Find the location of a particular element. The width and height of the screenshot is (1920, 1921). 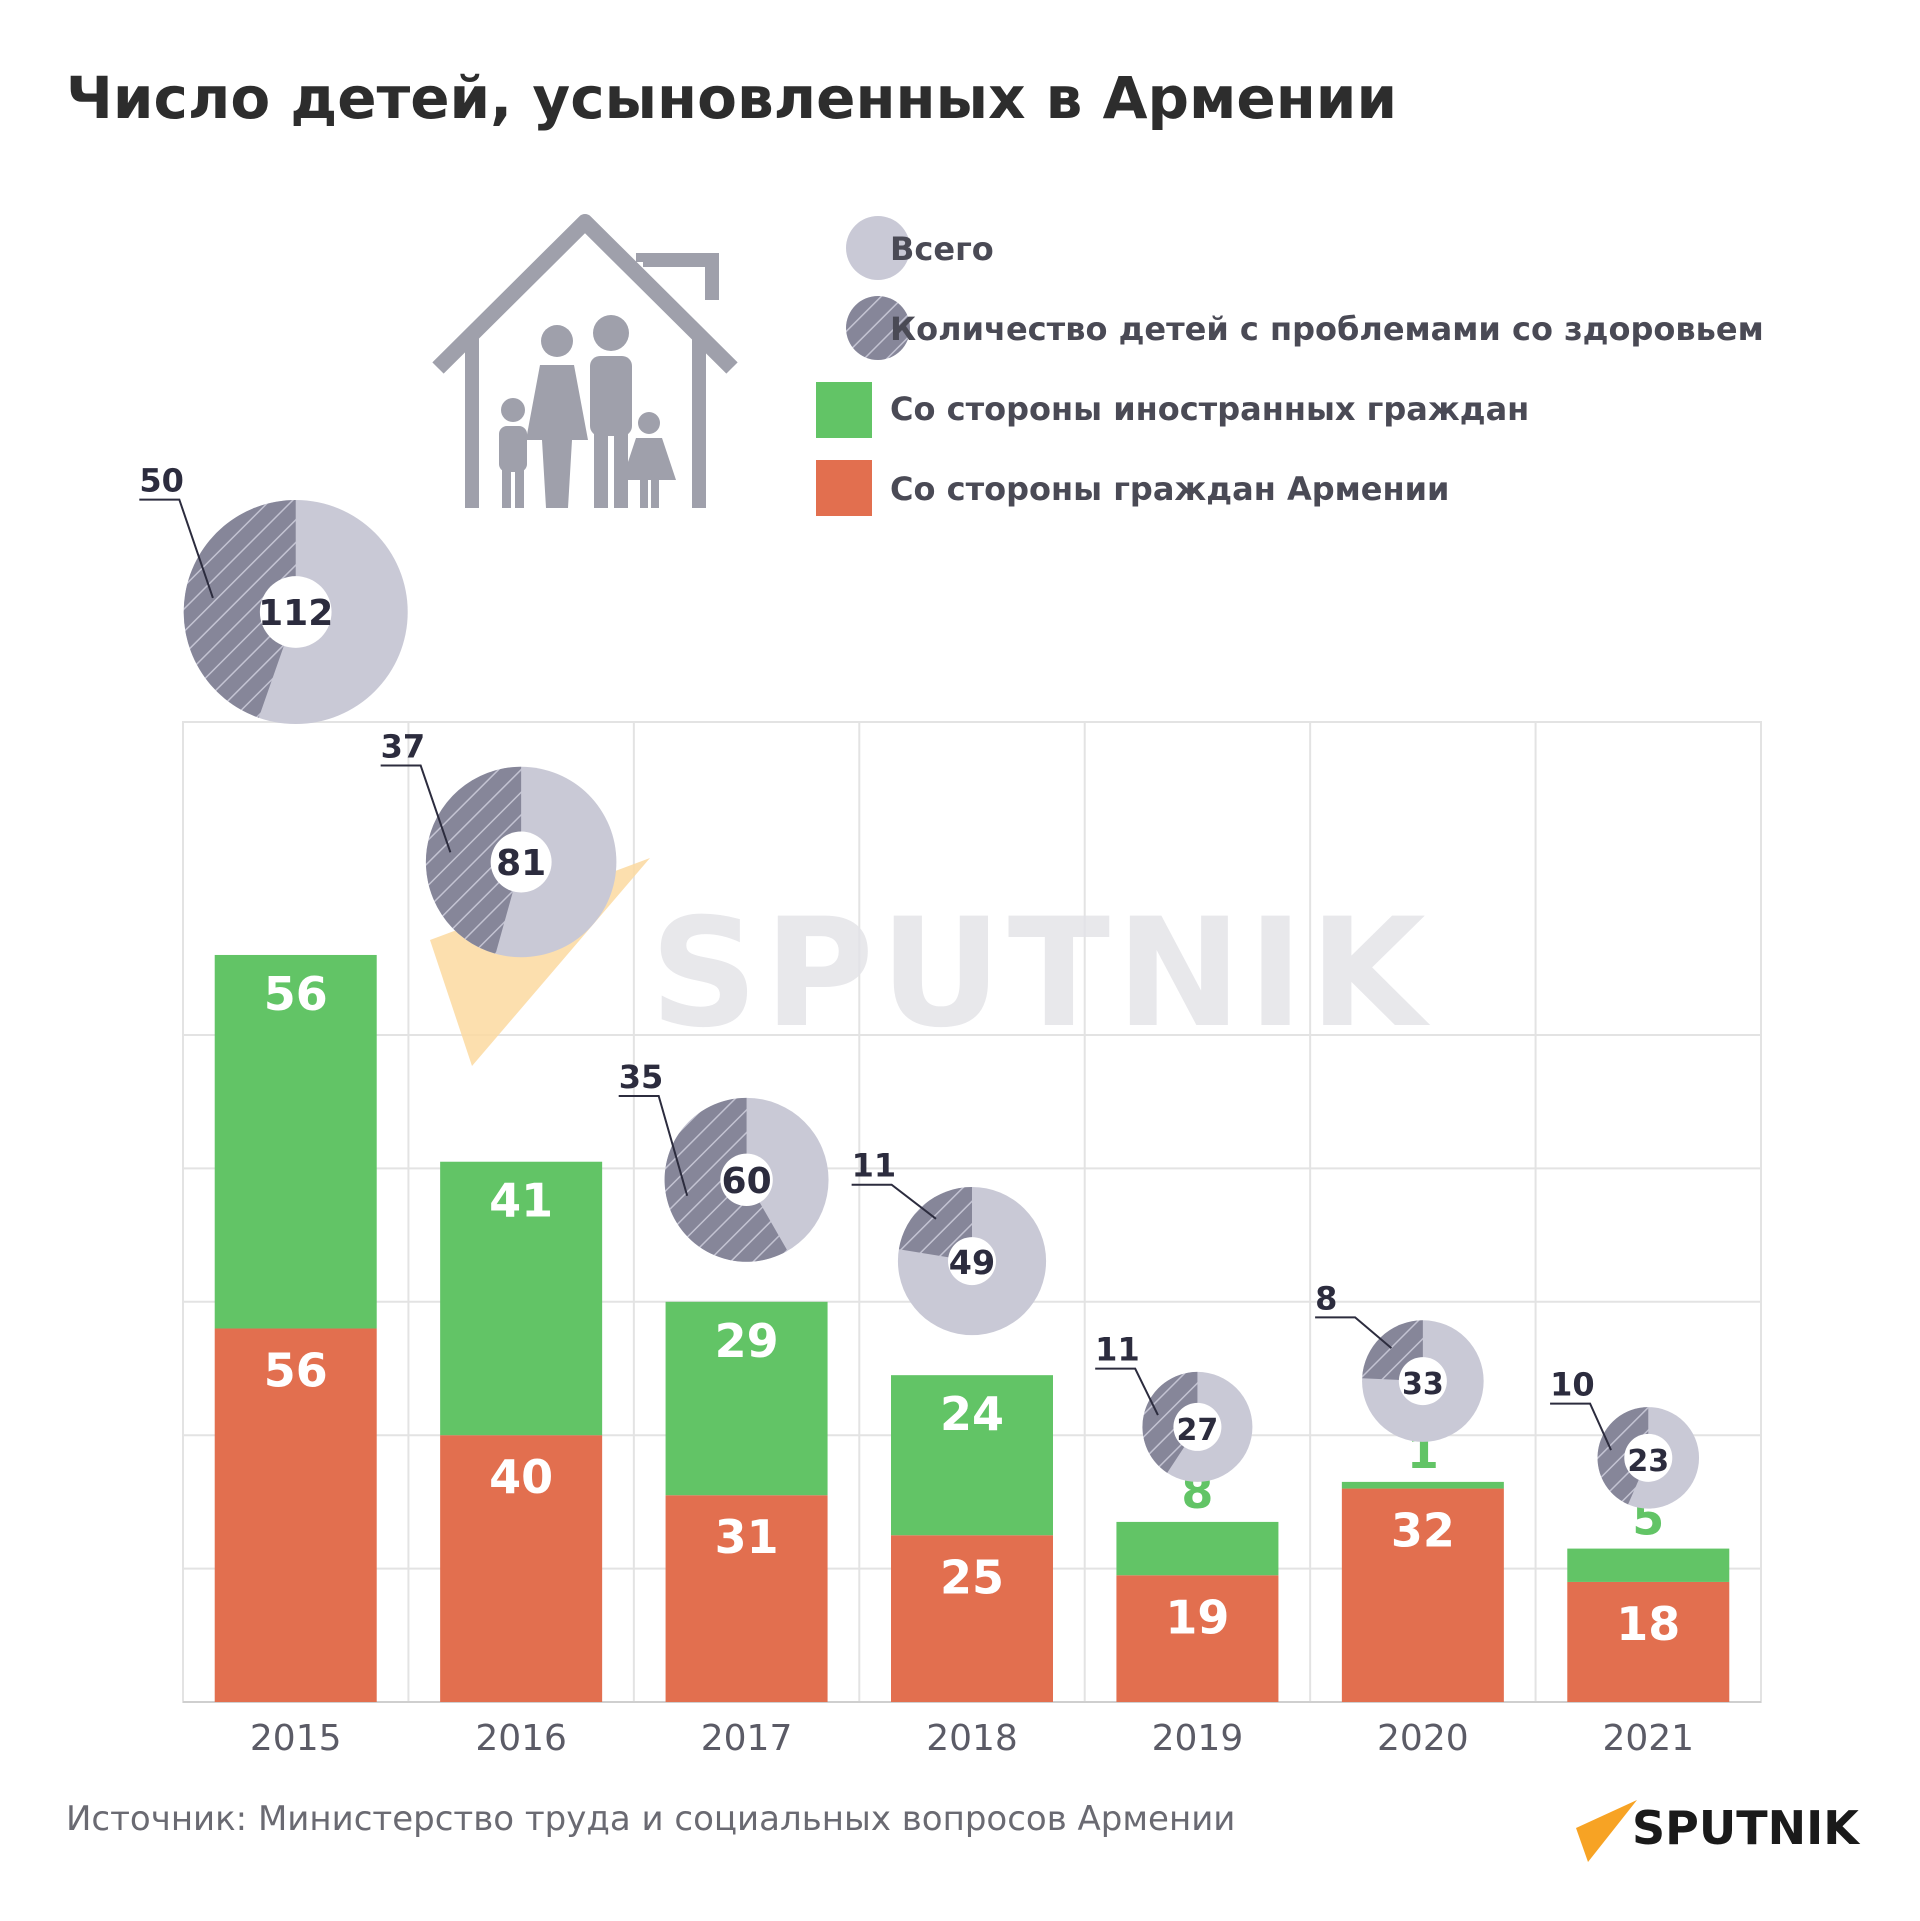

x-axis-ticks: 2015 2016 2017 2018 2019 2020 2021 is located at coordinates (972, 1738).